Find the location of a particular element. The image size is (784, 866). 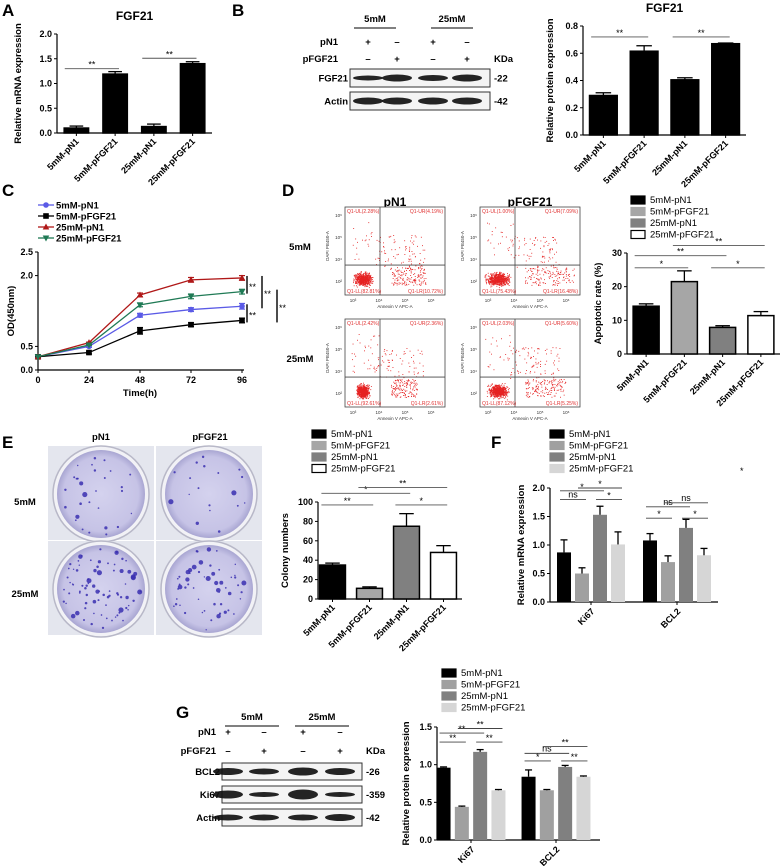

y-tick-label: 60 is located at coordinates (308, 541).